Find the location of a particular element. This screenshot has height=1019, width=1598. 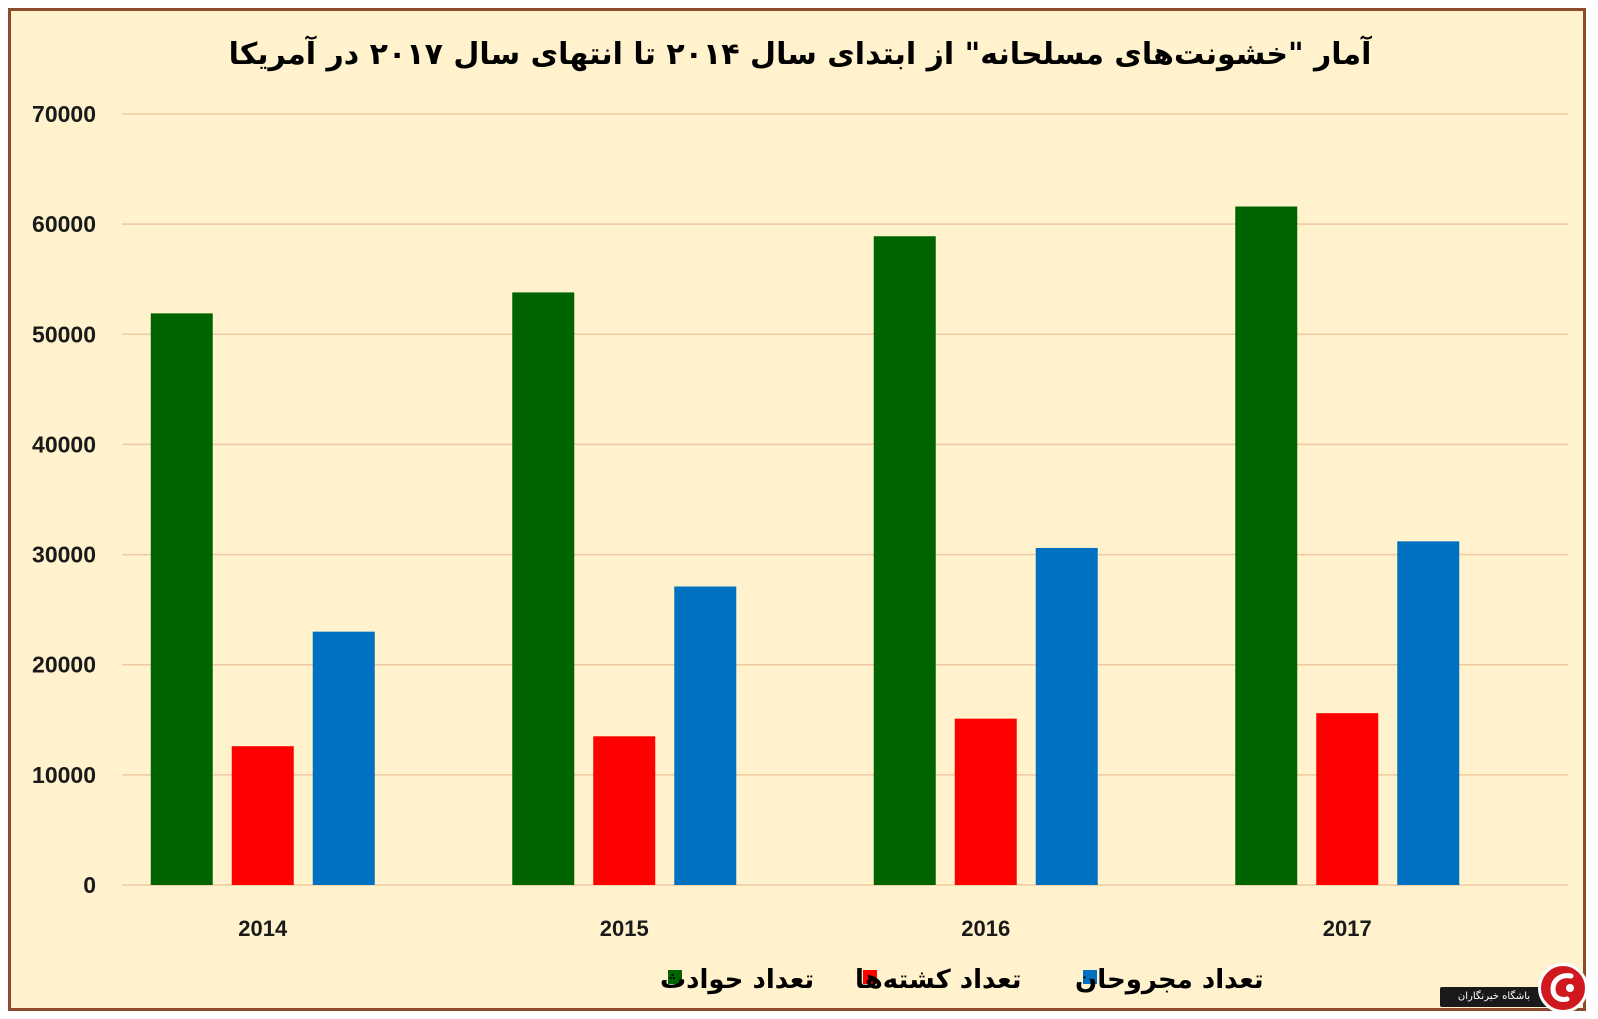

x-tick-label: 2015 is located at coordinates (624, 928).